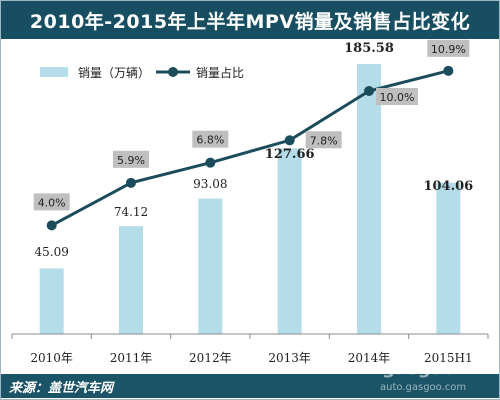 Image resolution: width=500 pixels, height=400 pixels. Describe the element at coordinates (369, 358) in the screenshot. I see `x-tick-label-4: 2014年` at that location.